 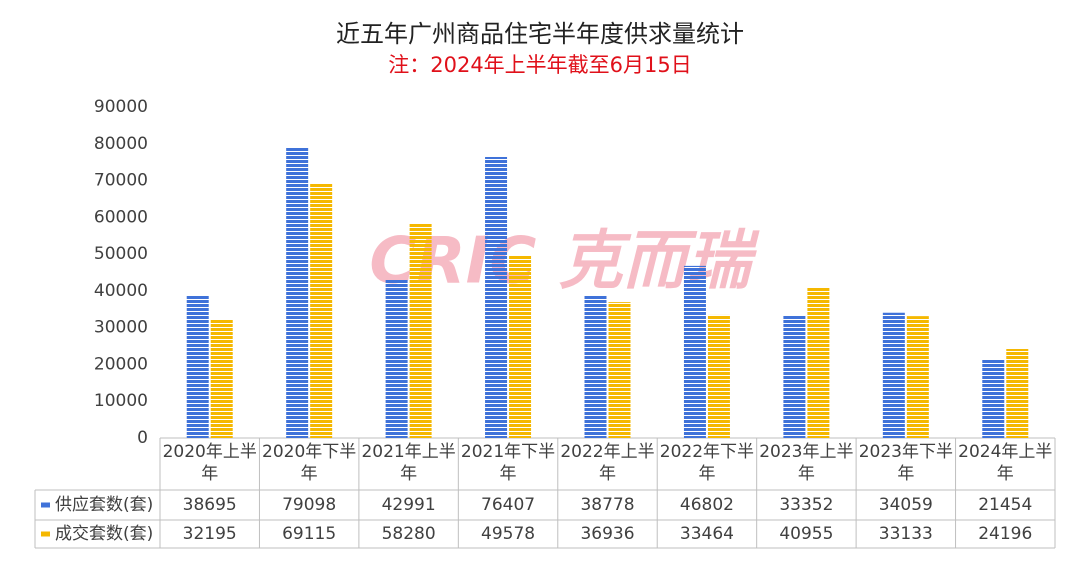 I want to click on x-label-box: 2020年上半年, so click(x=209, y=463).